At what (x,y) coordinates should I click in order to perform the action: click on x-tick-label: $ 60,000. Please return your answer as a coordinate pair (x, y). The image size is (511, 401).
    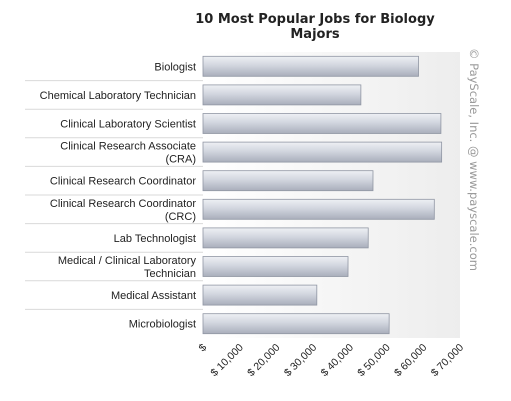
    Looking at the image, I should click on (410, 360).